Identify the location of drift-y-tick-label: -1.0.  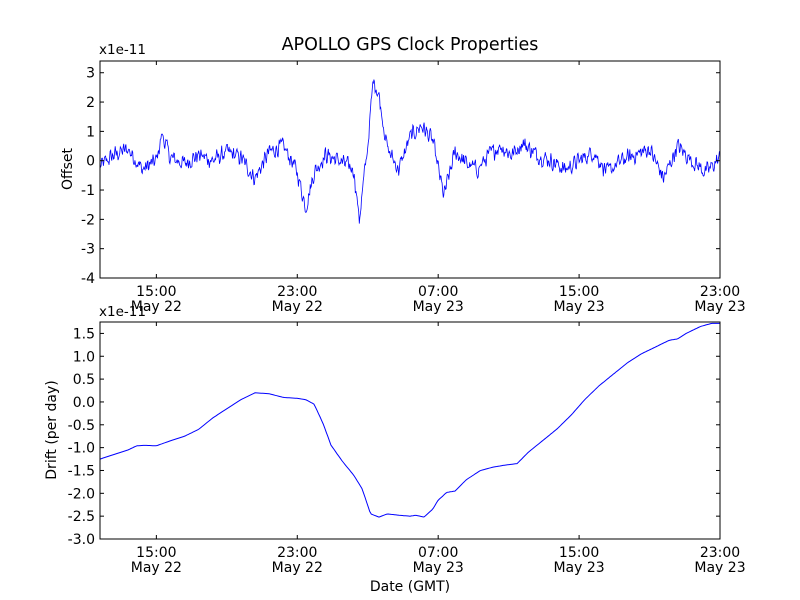
(81, 449).